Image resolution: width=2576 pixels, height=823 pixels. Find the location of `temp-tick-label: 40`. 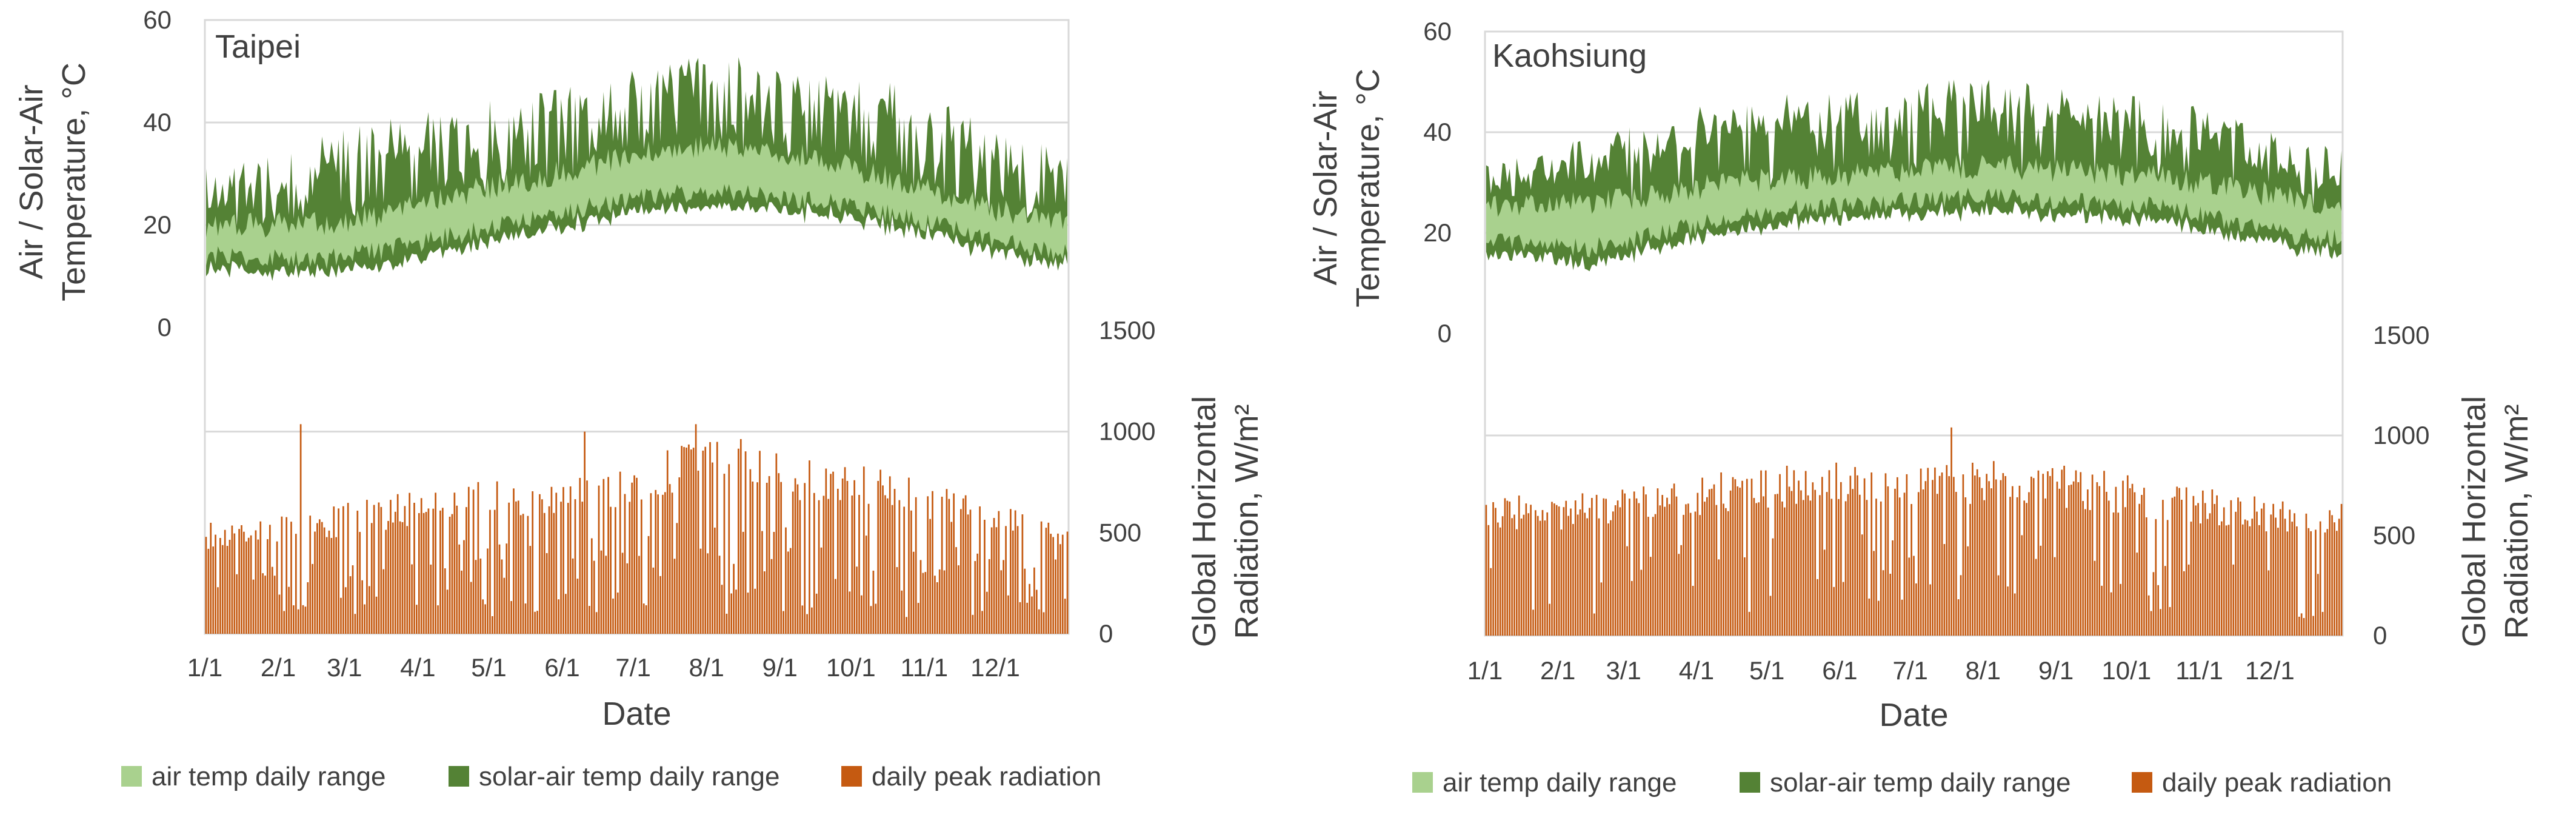

temp-tick-label: 40 is located at coordinates (157, 122).